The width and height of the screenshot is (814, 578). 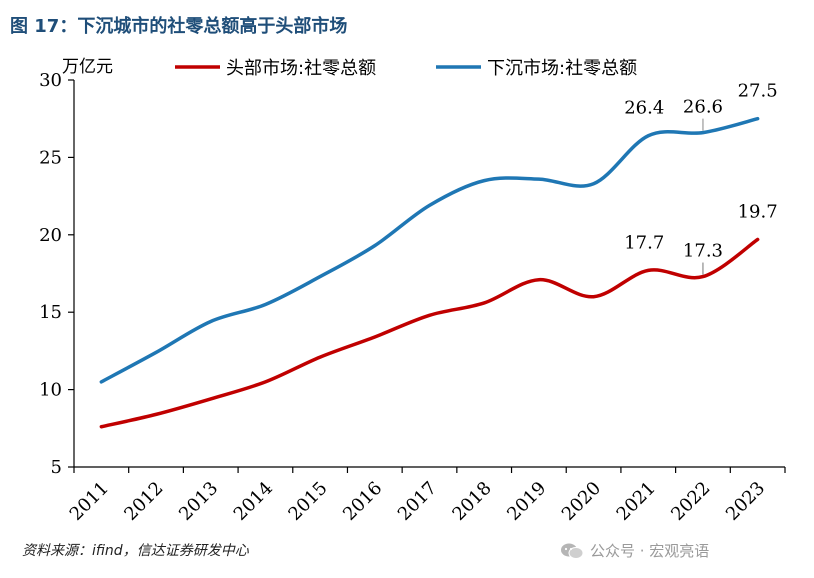 What do you see at coordinates (758, 91) in the screenshot?
I see `data-label: 27.5` at bounding box center [758, 91].